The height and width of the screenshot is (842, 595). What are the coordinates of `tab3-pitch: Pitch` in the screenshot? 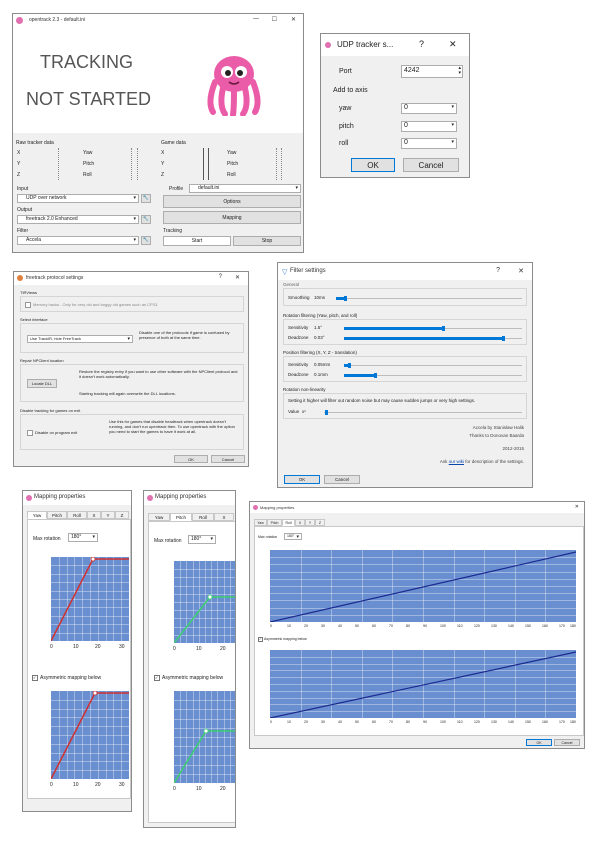 It's located at (274, 522).